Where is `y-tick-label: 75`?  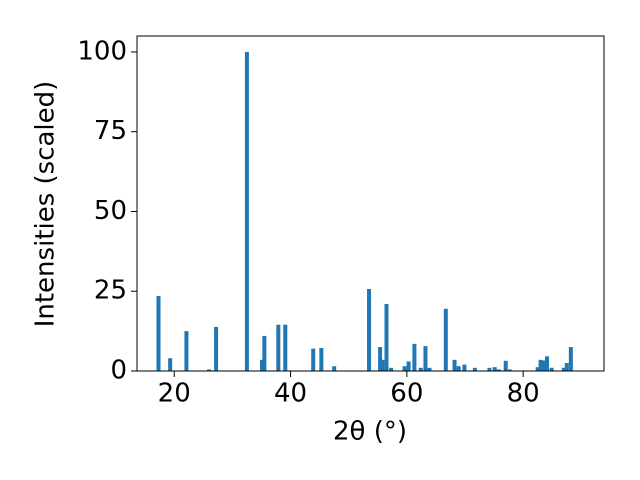
y-tick-label: 75 is located at coordinates (110, 131).